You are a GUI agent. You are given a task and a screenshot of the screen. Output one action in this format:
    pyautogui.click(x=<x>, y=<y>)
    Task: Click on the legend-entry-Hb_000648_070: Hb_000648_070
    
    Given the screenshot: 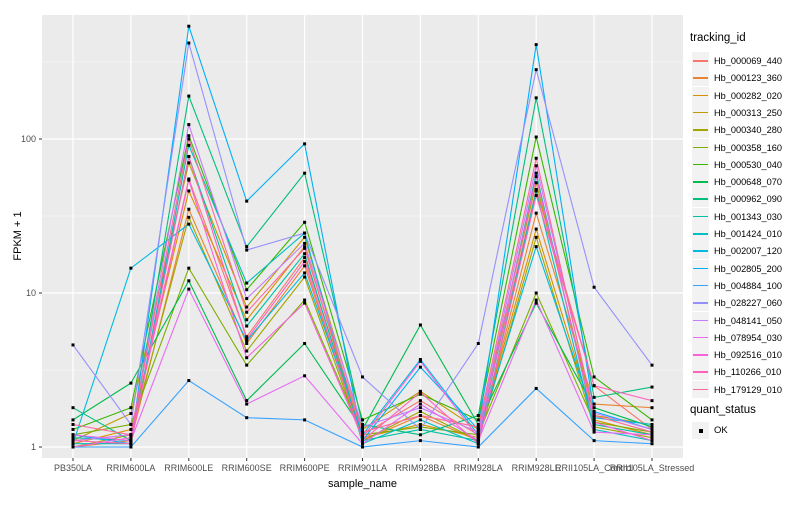 What is the action you would take?
    pyautogui.click(x=746, y=182)
    